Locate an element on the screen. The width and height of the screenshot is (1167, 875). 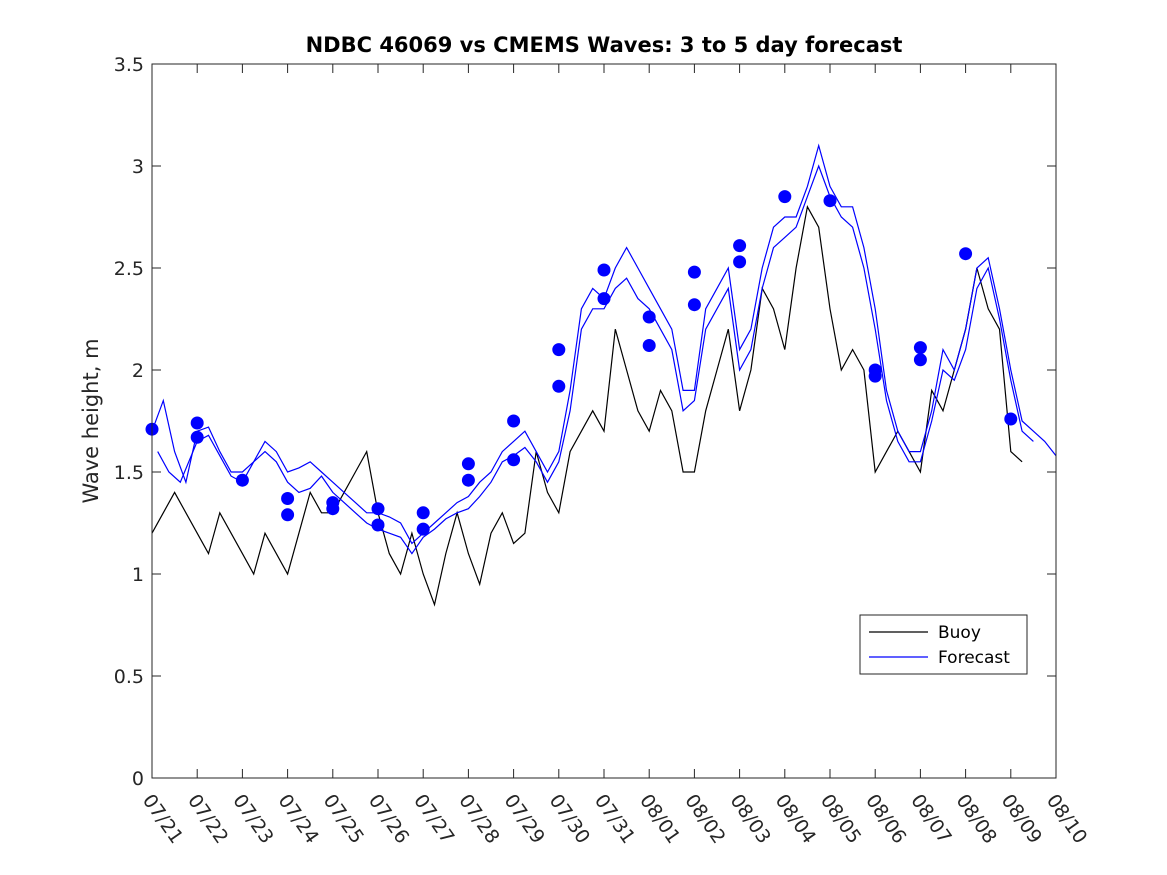
legend-entry-forecast: Forecast is located at coordinates (974, 658).